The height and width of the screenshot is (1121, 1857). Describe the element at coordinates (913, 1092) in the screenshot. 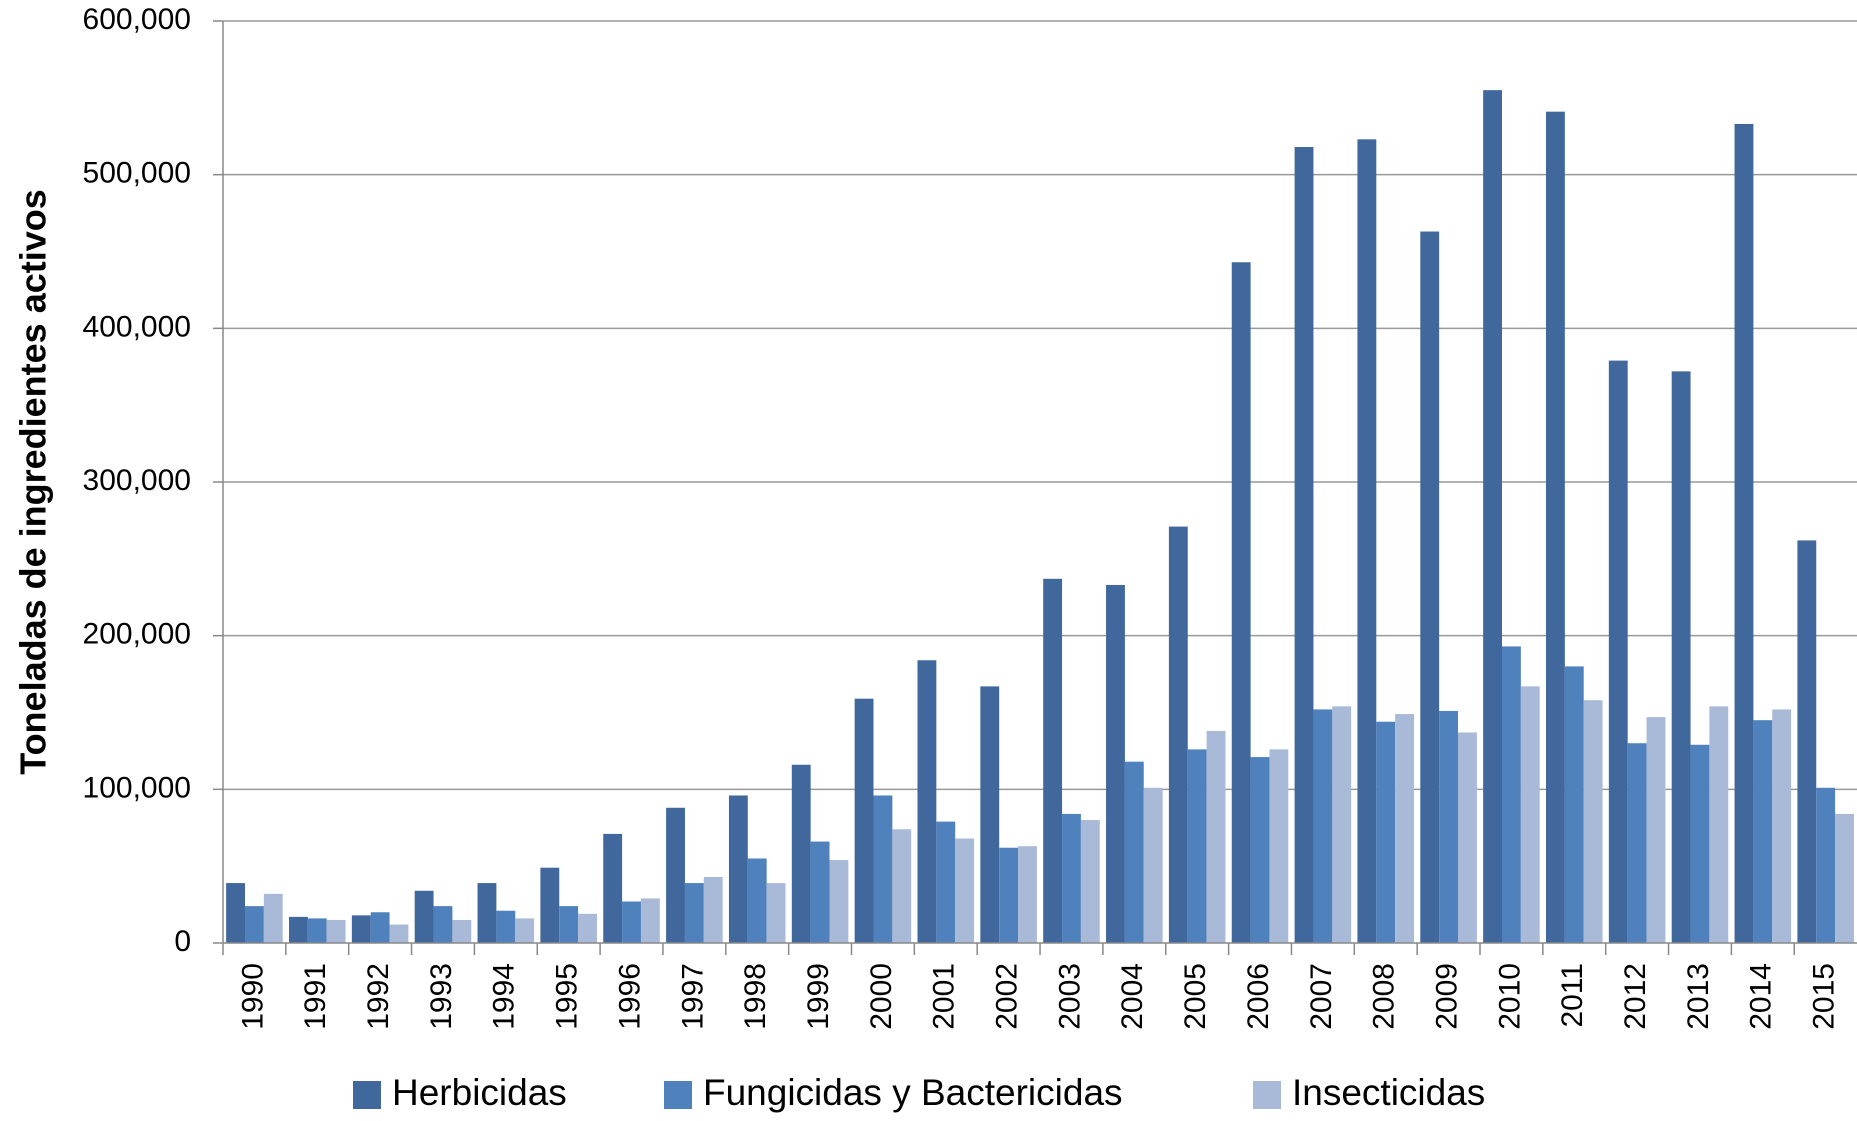

I see `legend-label: Fungicidas y Bactericidas` at that location.